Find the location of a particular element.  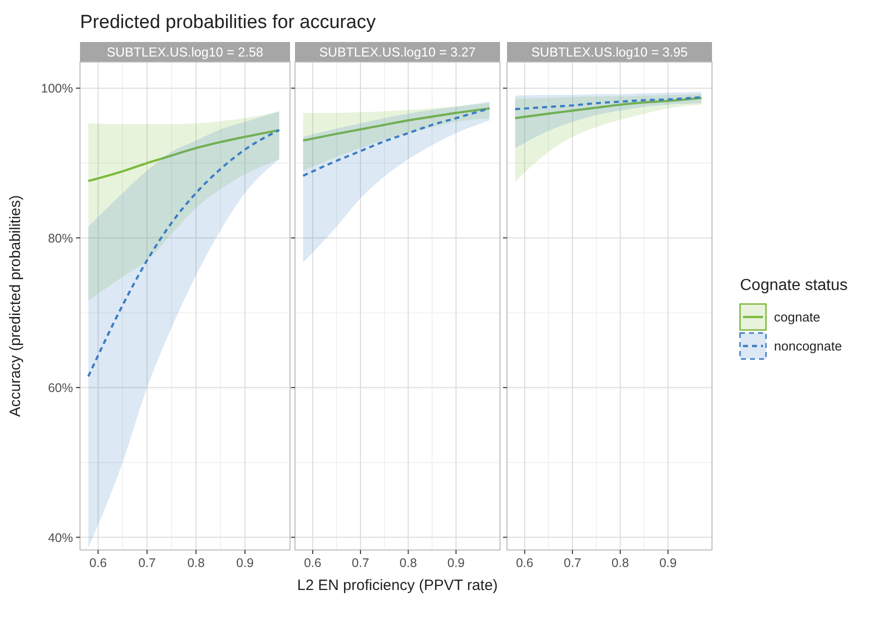

chart-title: Predicted probabilities for accuracy is located at coordinates (228, 22).